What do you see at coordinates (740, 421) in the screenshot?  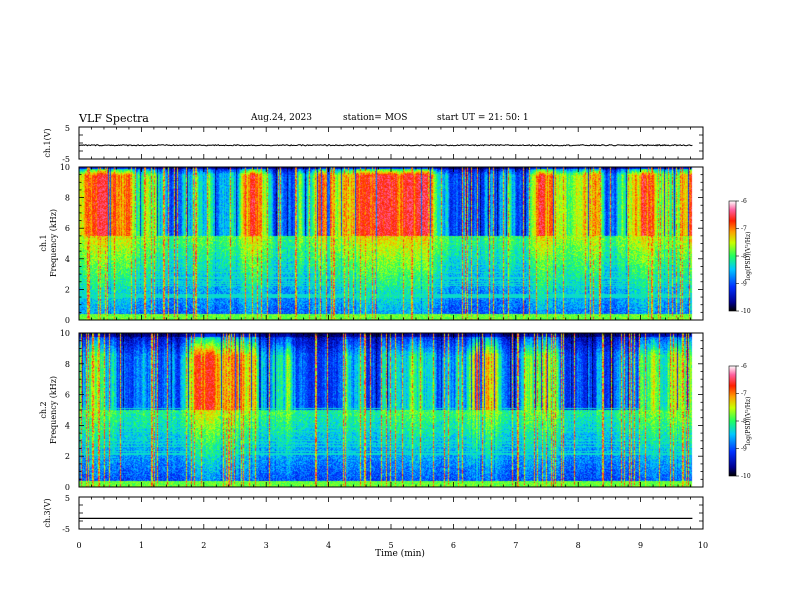 I see `ch2-colorbar: -6 -7 -8 -9 -10 log(PSD)(V²/Hz)` at bounding box center [740, 421].